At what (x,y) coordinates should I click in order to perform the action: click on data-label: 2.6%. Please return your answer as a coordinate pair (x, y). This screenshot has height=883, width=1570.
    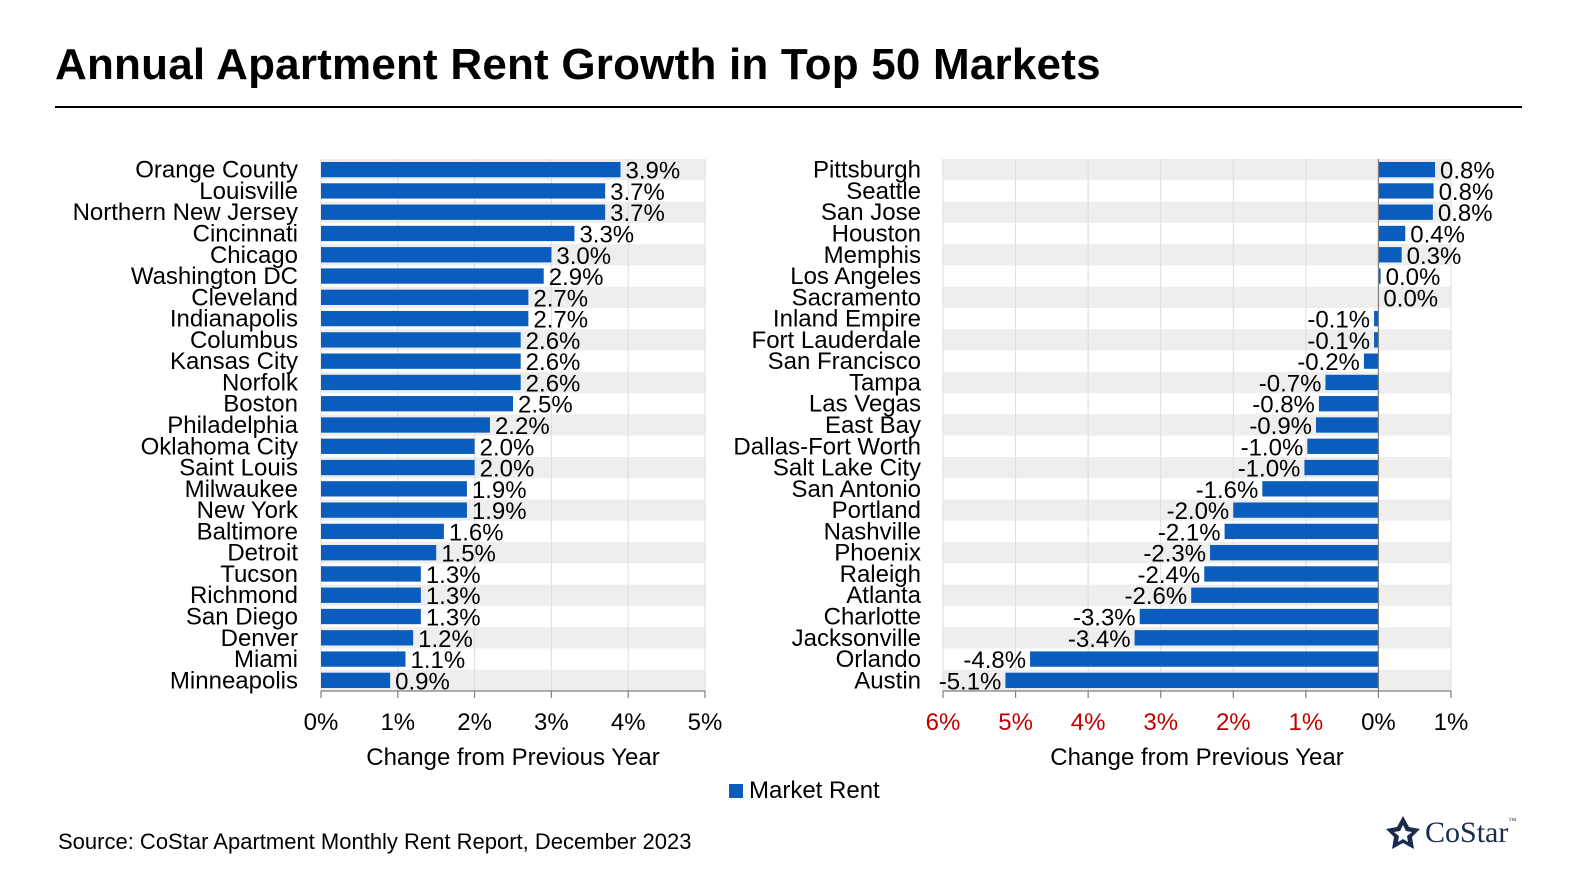
    Looking at the image, I should click on (553, 383).